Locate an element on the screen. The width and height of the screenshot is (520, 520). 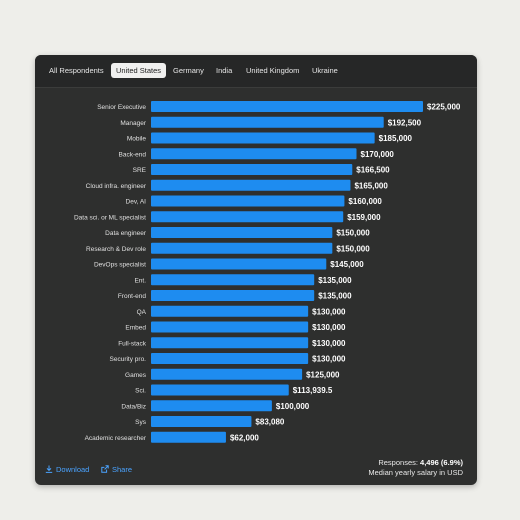
bar-value-label: $166,500 is located at coordinates (373, 170).